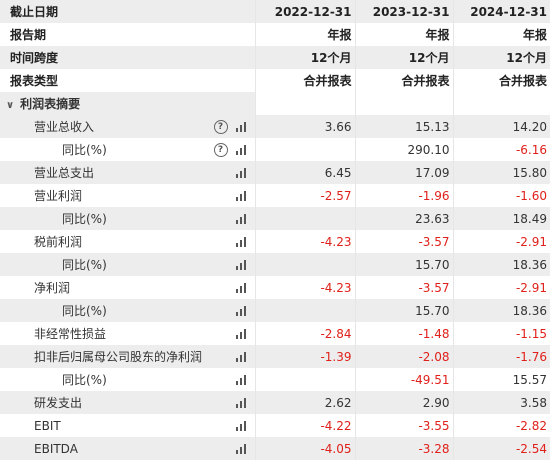 The width and height of the screenshot is (550, 463). What do you see at coordinates (275, 356) in the screenshot?
I see `table-row: 扣非后归属母公司股东的净利润 -1.39 -2.08 -1.76` at bounding box center [275, 356].